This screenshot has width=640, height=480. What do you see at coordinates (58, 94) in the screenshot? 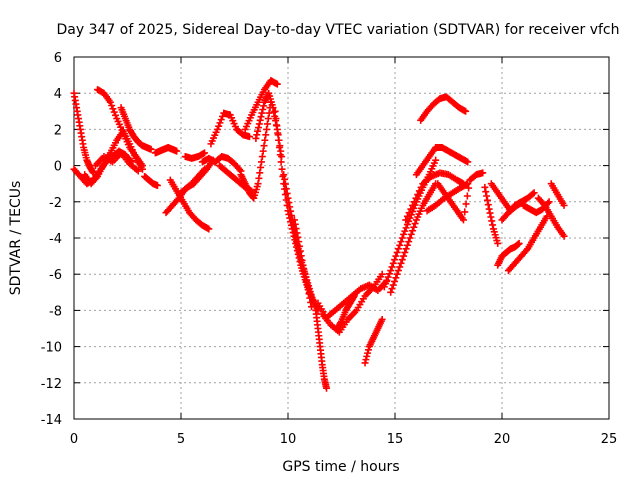
I see `y-tick-label: 4` at bounding box center [58, 94].